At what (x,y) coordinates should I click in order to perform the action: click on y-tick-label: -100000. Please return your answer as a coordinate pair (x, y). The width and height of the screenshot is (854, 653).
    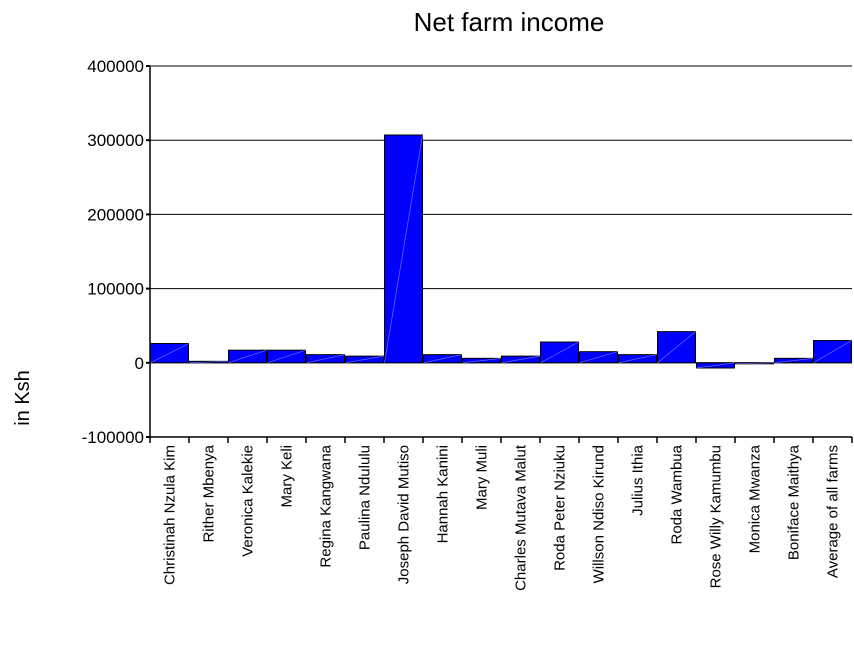
    Looking at the image, I should click on (113, 437).